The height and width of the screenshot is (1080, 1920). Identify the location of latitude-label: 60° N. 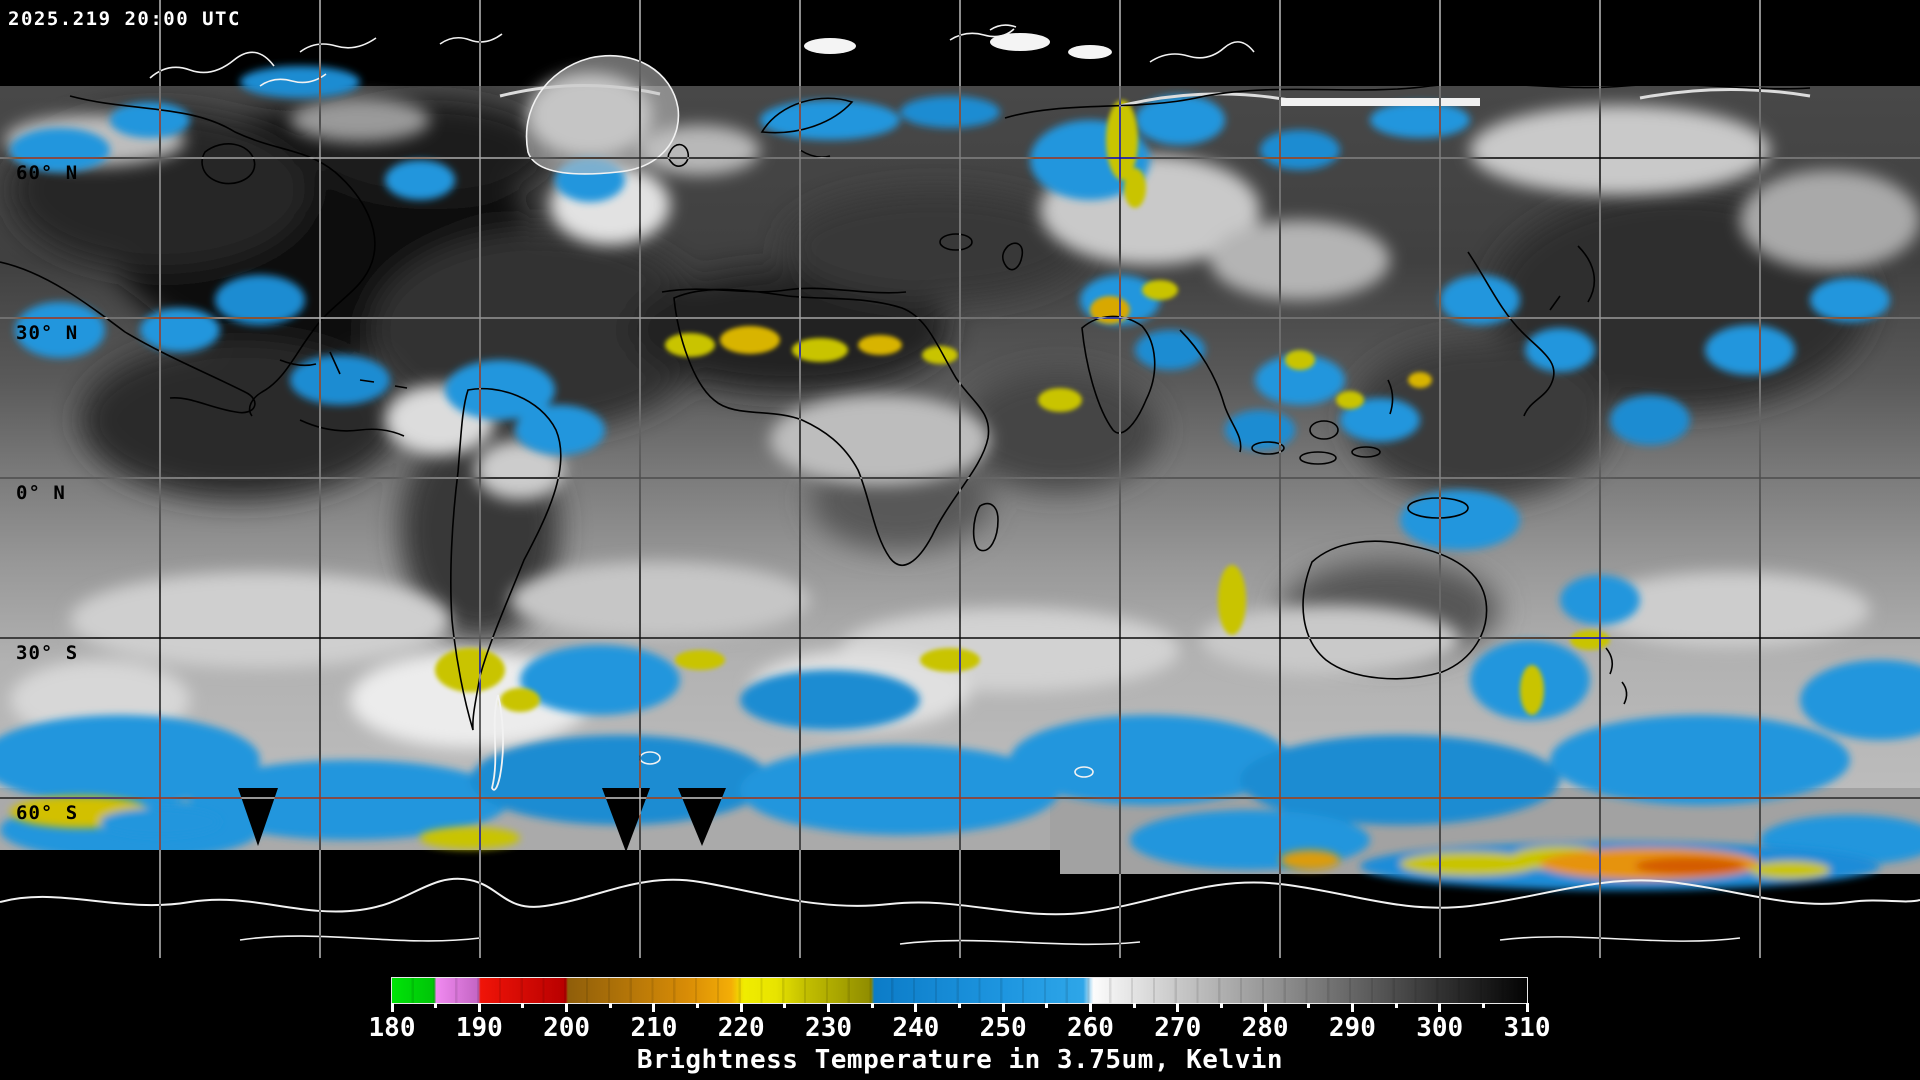
(47, 173).